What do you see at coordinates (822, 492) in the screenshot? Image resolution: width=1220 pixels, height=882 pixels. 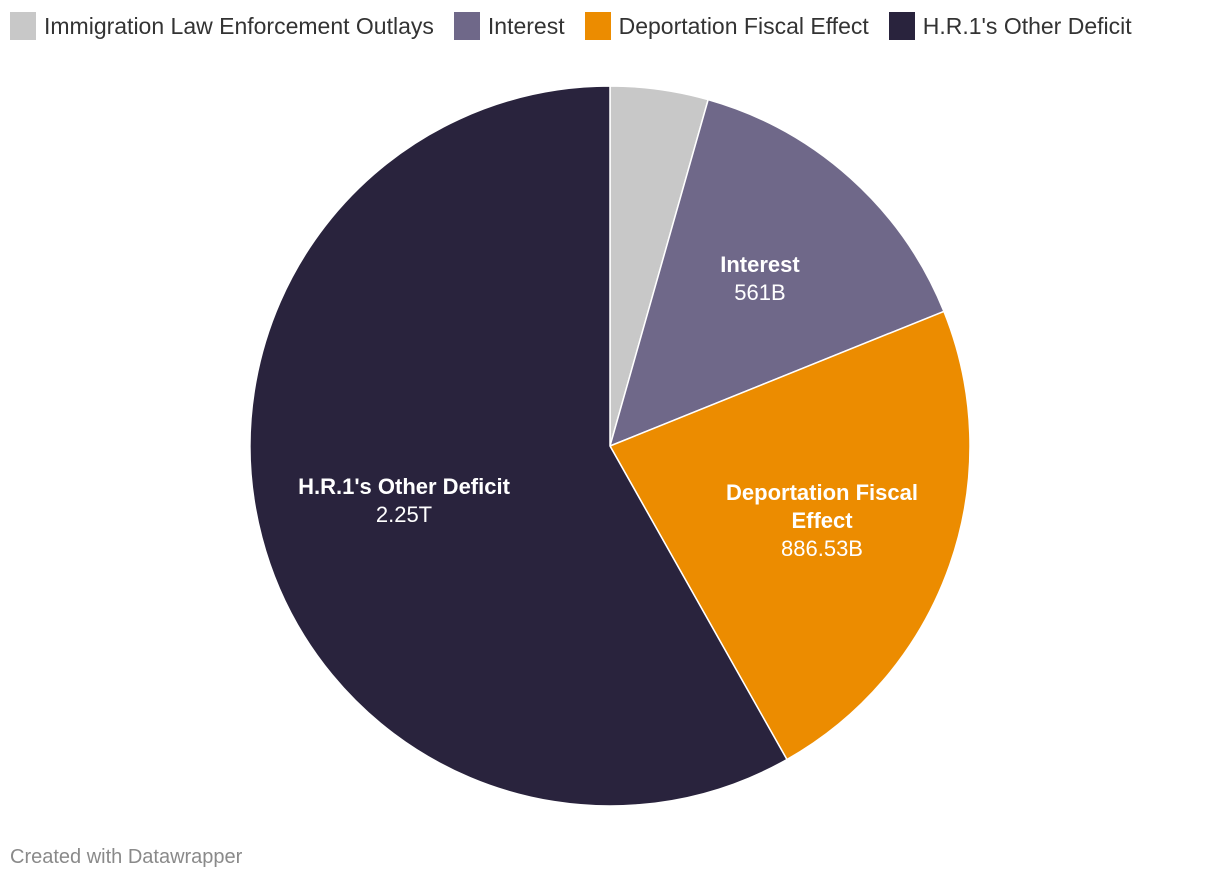 I see `slice-label-deportation-name-line1: Deportation Fiscal` at bounding box center [822, 492].